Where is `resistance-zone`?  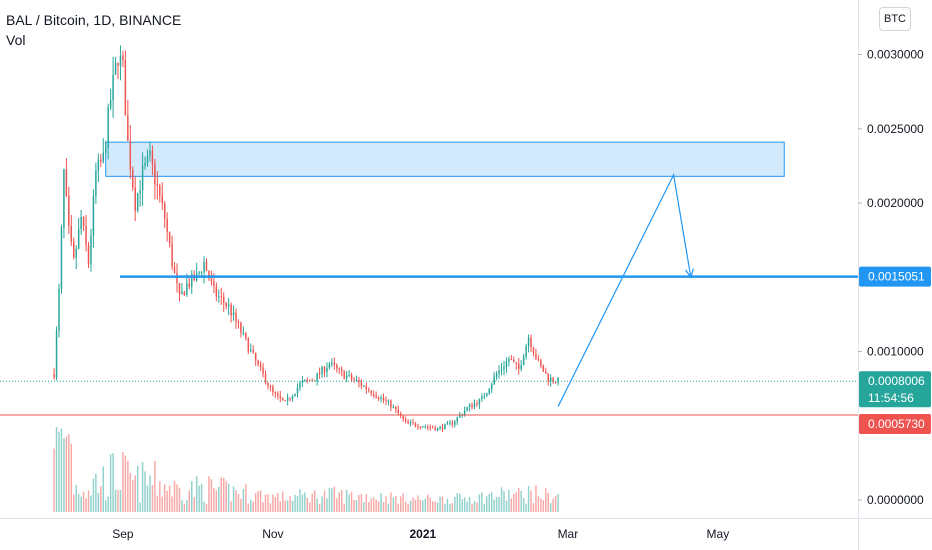 resistance-zone is located at coordinates (445, 159).